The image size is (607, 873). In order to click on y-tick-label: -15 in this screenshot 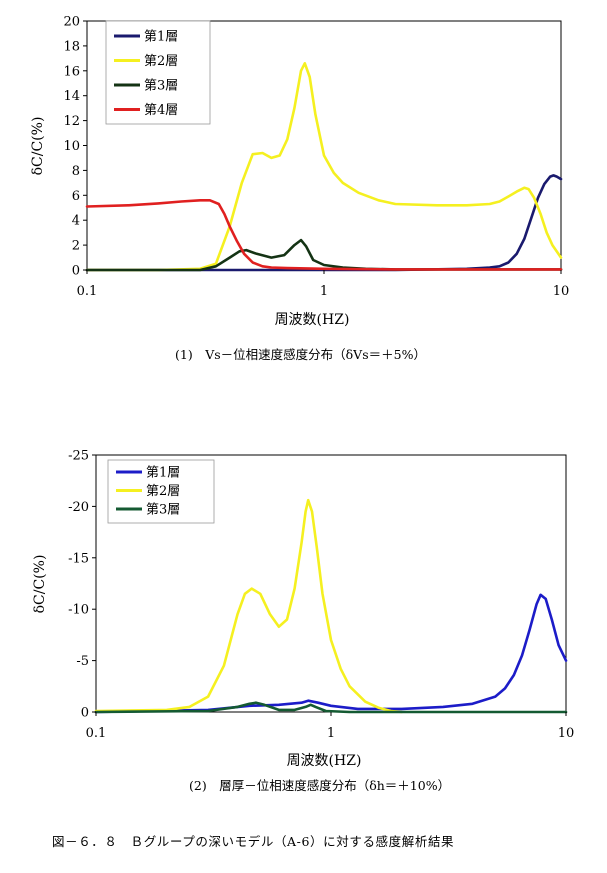, I will do `click(78, 558)`.